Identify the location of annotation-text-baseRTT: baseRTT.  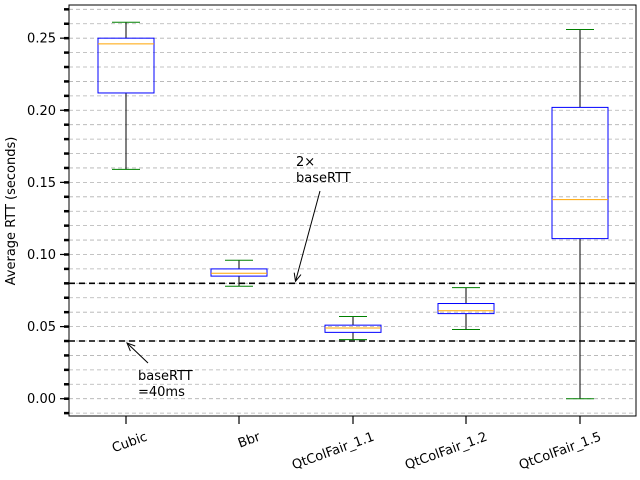
(165, 376).